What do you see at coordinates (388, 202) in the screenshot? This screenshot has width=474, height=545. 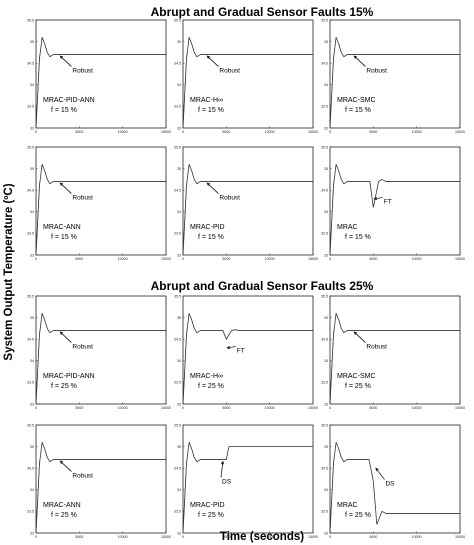 I see `annotation-label: FT` at bounding box center [388, 202].